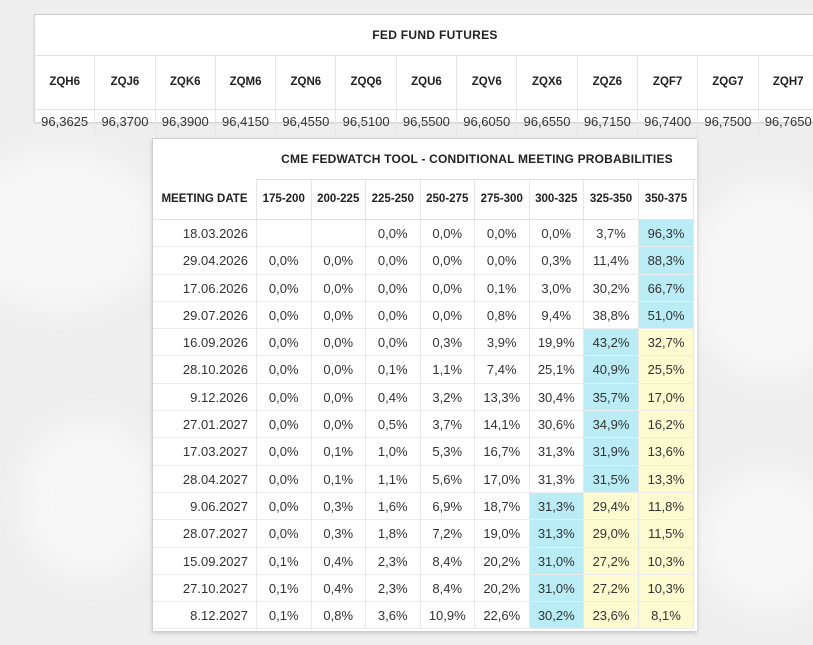 The image size is (813, 645). I want to click on probability-cell: 1,0%, so click(393, 451).